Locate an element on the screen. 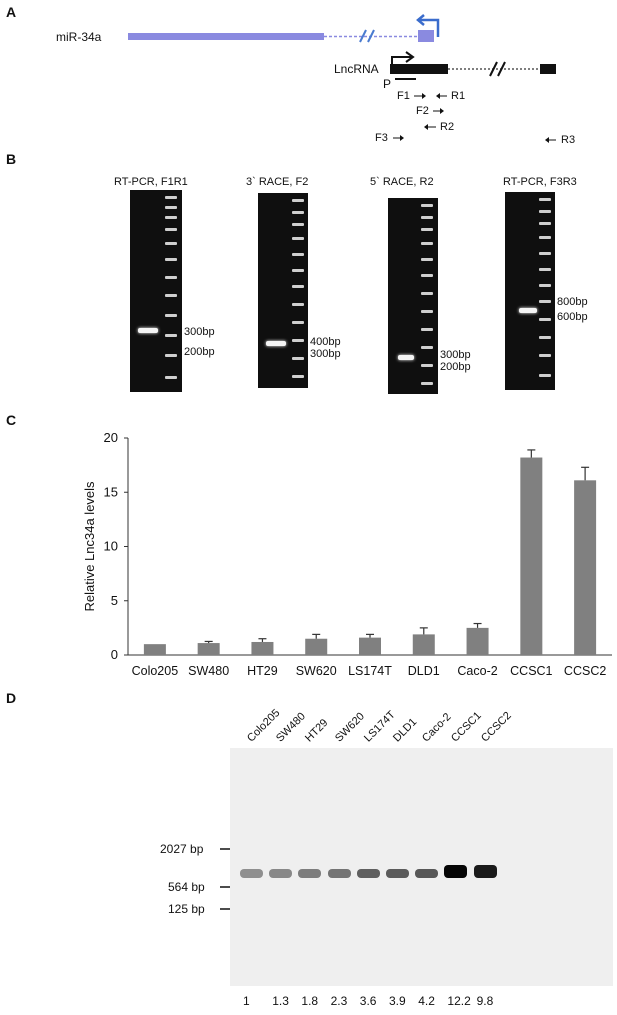 The width and height of the screenshot is (617, 1015). blot-lane-label: CCSC1 is located at coordinates (467, 727).